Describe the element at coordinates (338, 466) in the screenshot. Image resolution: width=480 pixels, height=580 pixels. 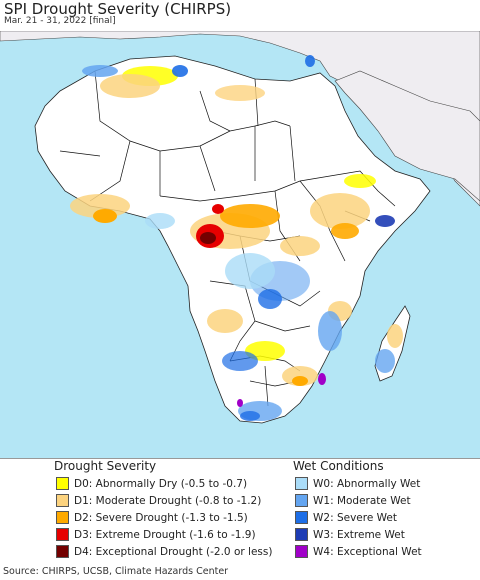
I see `wet-legend-title: Wet Conditions` at that location.